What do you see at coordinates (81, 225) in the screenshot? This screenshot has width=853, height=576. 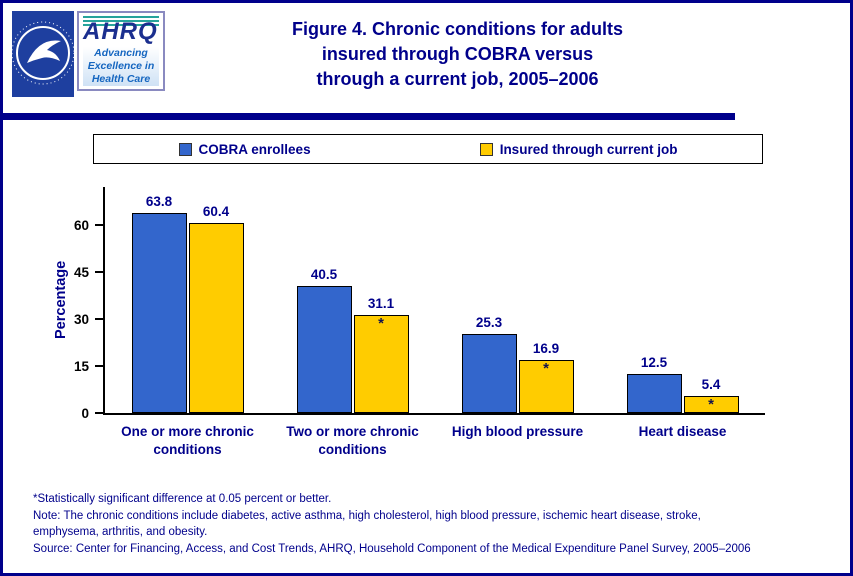 I see `y-axis-tick-label: 60` at bounding box center [81, 225].